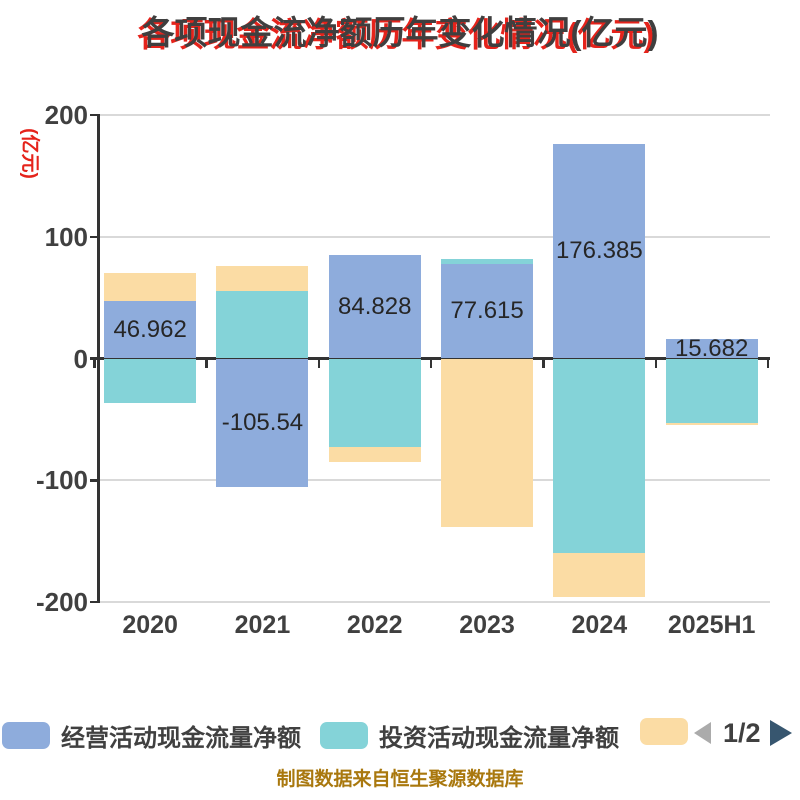 This screenshot has height=800, width=800. I want to click on legend-label: 投资活动现金流量净额, so click(499, 738).